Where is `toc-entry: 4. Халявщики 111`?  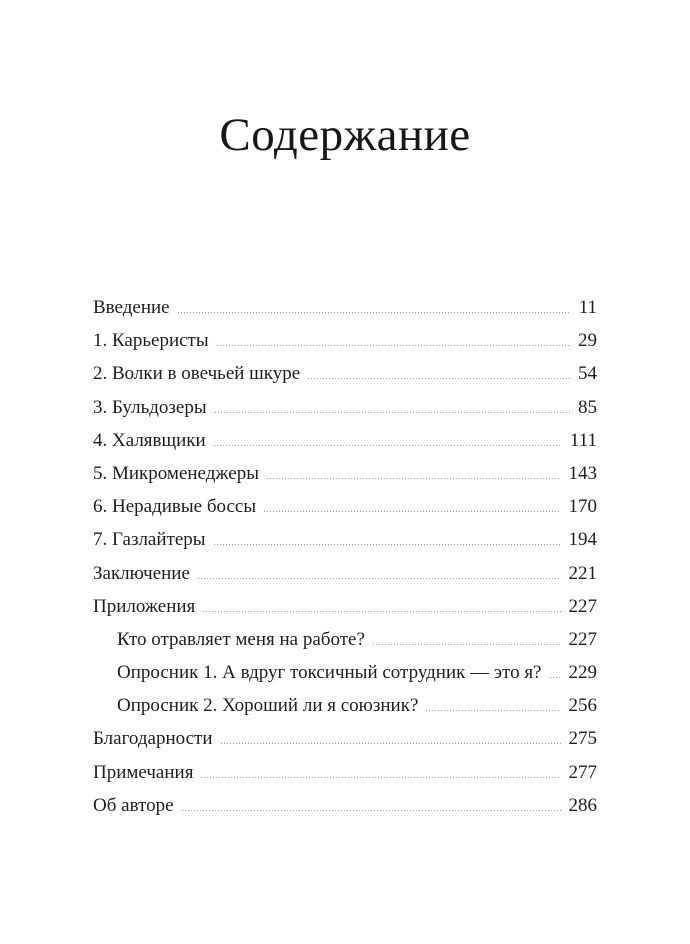
toc-entry: 4. Халявщики 111 is located at coordinates (345, 440).